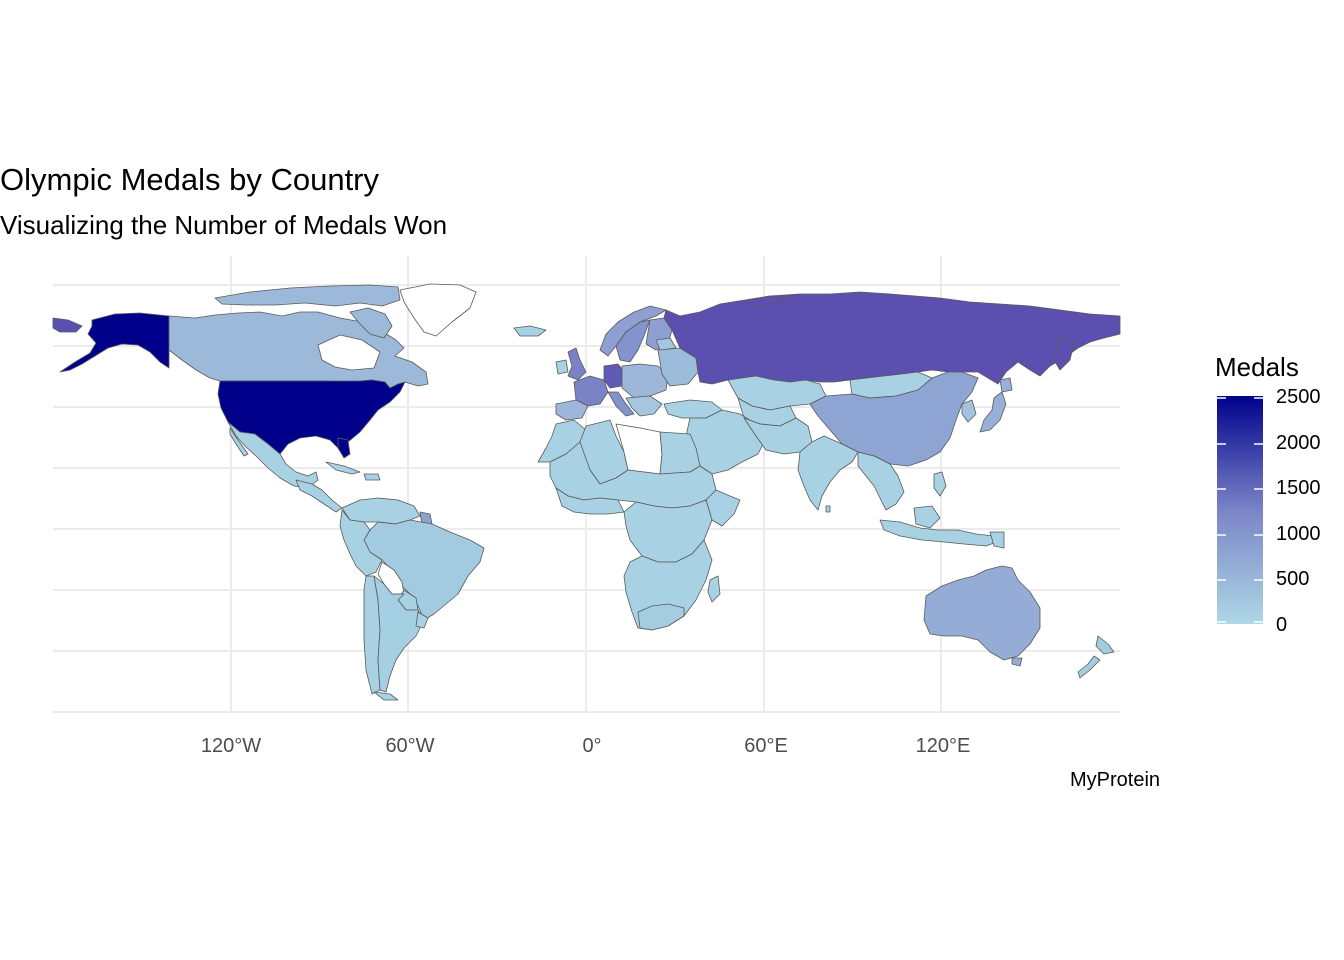  I want to click on region-new-zealand-south, so click(1089, 667).